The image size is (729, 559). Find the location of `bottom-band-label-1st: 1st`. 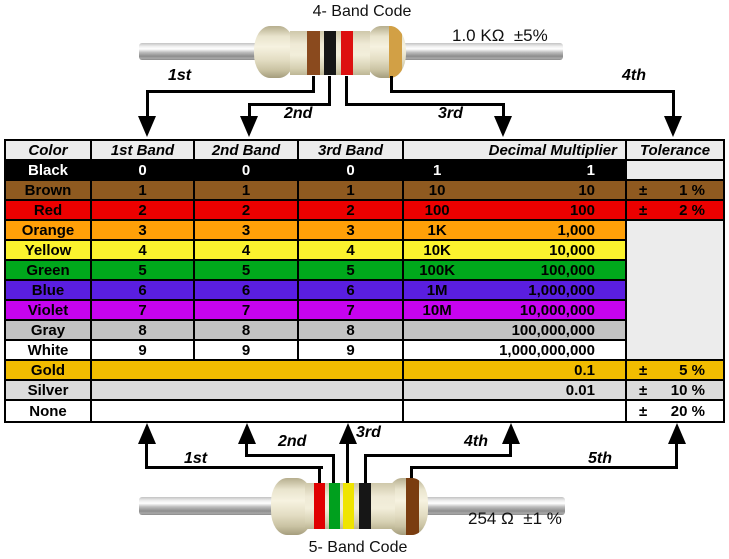

bottom-band-label-1st: 1st is located at coordinates (196, 458).